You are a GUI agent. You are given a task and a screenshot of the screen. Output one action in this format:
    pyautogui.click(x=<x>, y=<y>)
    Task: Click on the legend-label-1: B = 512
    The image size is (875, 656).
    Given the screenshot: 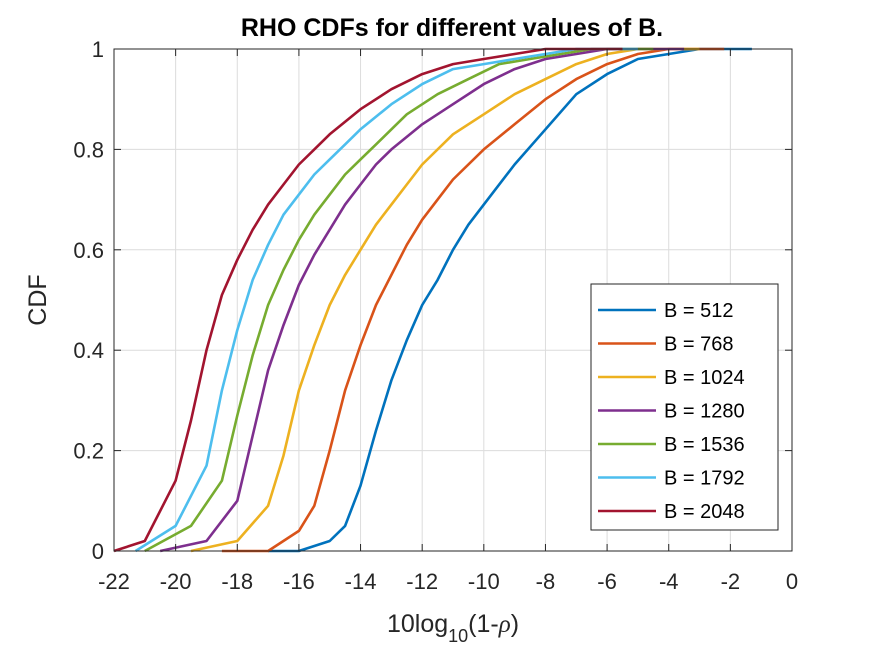 What is the action you would take?
    pyautogui.click(x=699, y=311)
    